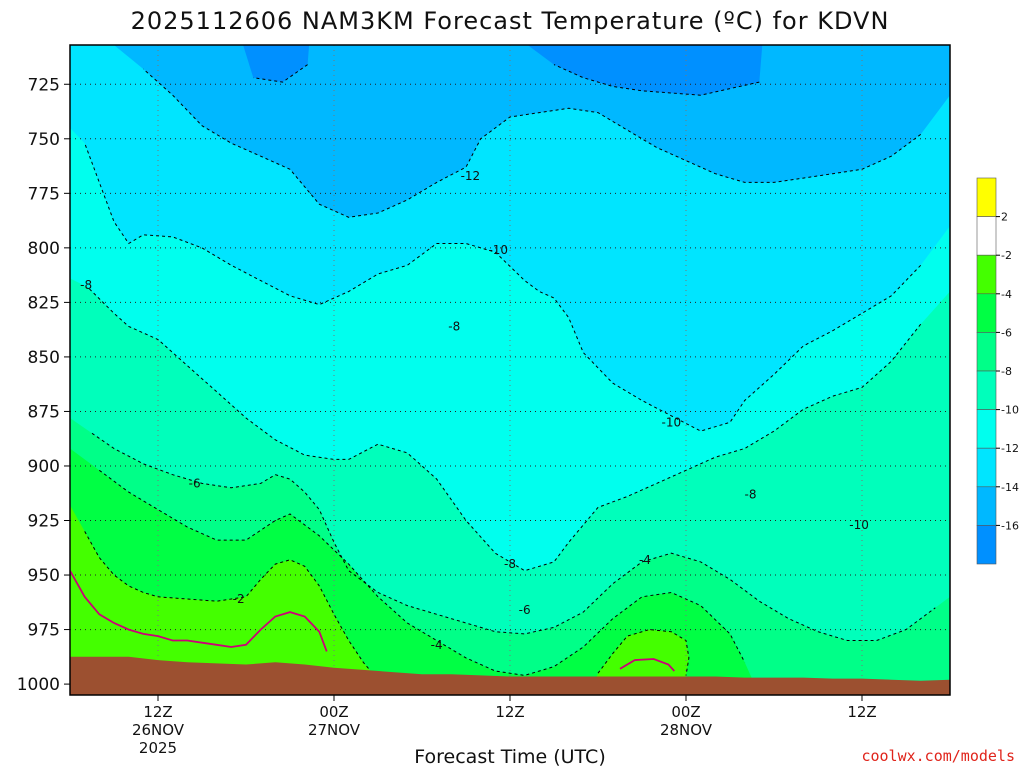 This screenshot has height=768, width=1024. What do you see at coordinates (1010, 525) in the screenshot?
I see `colorbar-label: -16` at bounding box center [1010, 525].